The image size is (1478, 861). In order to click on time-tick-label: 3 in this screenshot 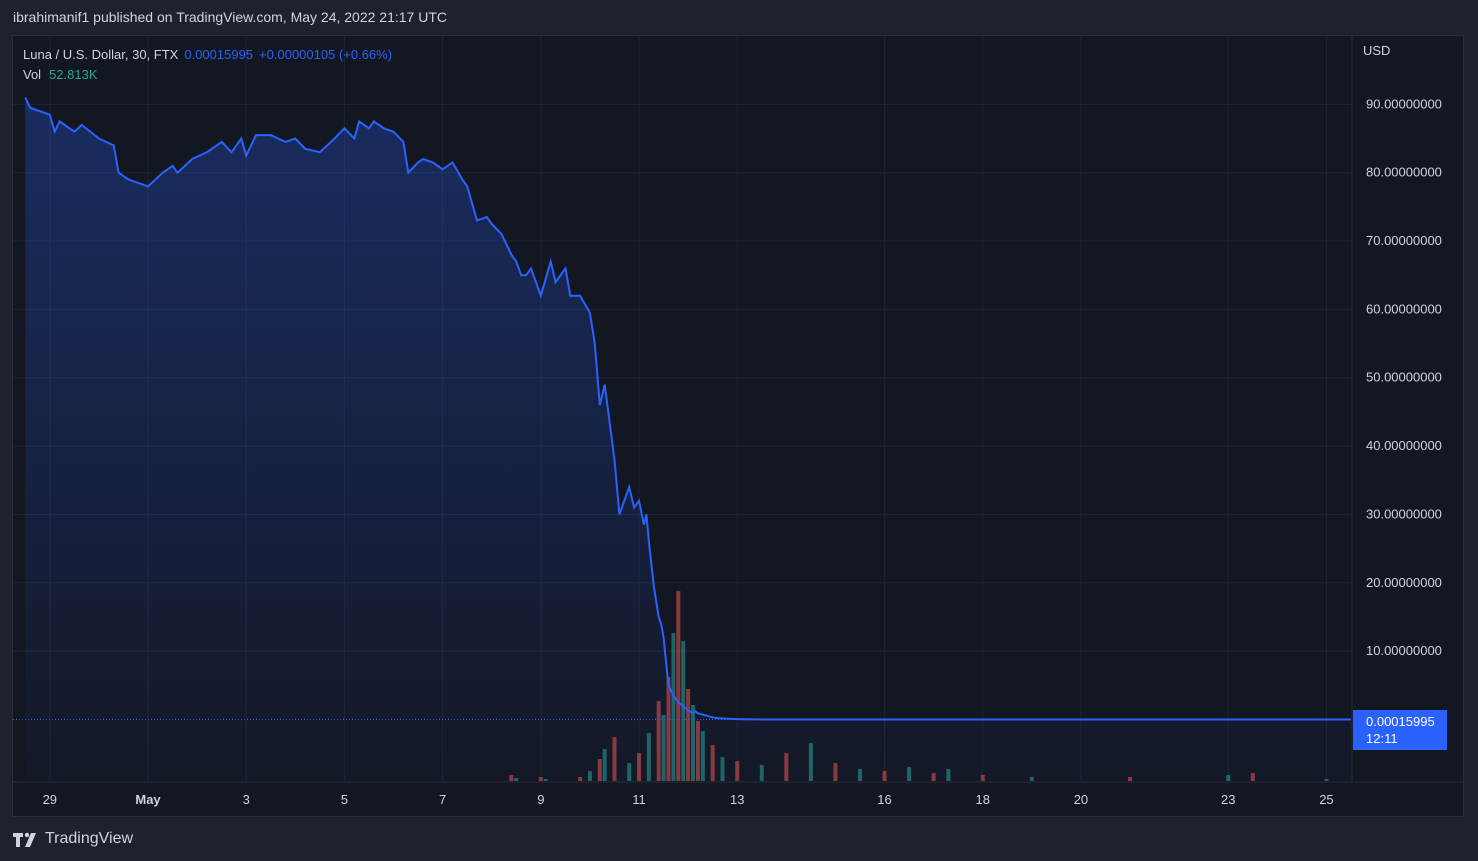, I will do `click(246, 799)`.